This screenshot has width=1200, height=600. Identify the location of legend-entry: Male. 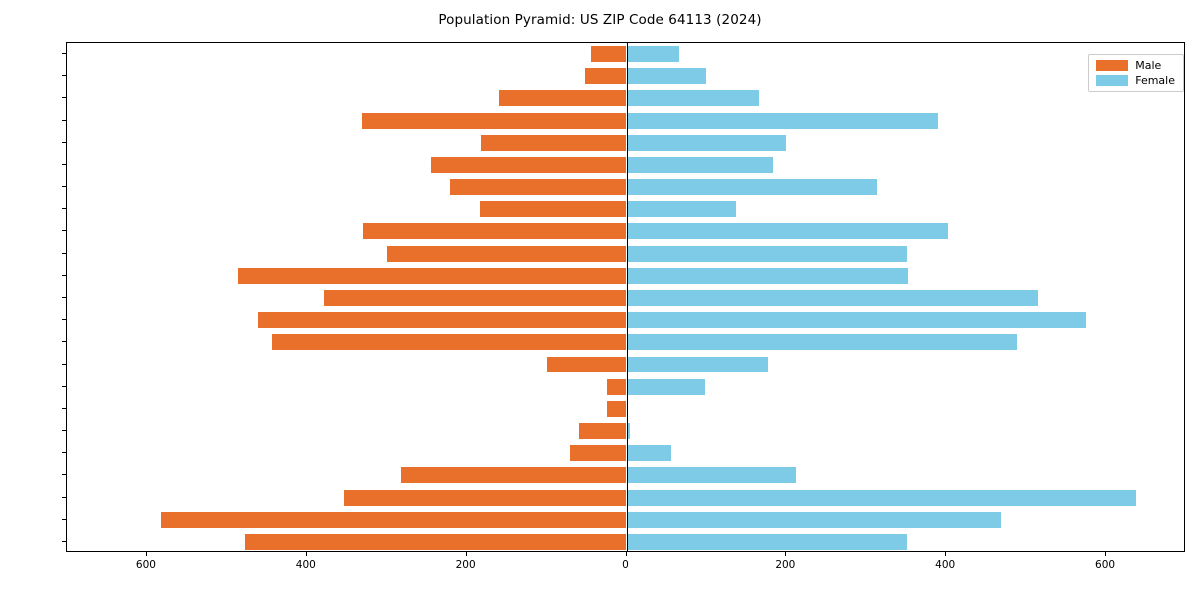
(1135, 65).